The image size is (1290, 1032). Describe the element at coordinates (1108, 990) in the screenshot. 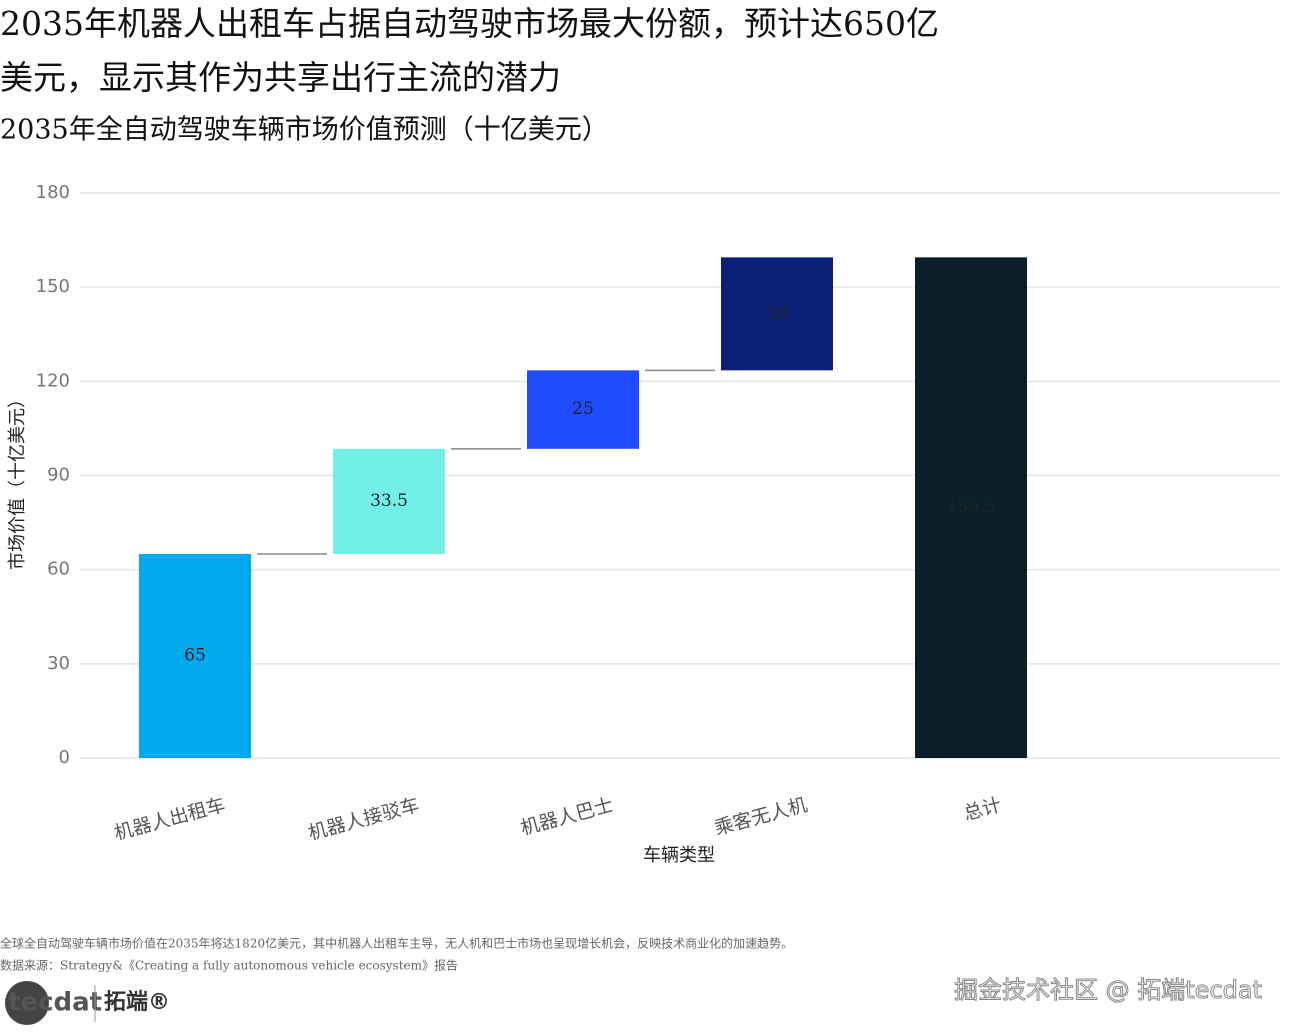

I see `watermark: 掘金技术社区 @ 拓端tecdat` at that location.